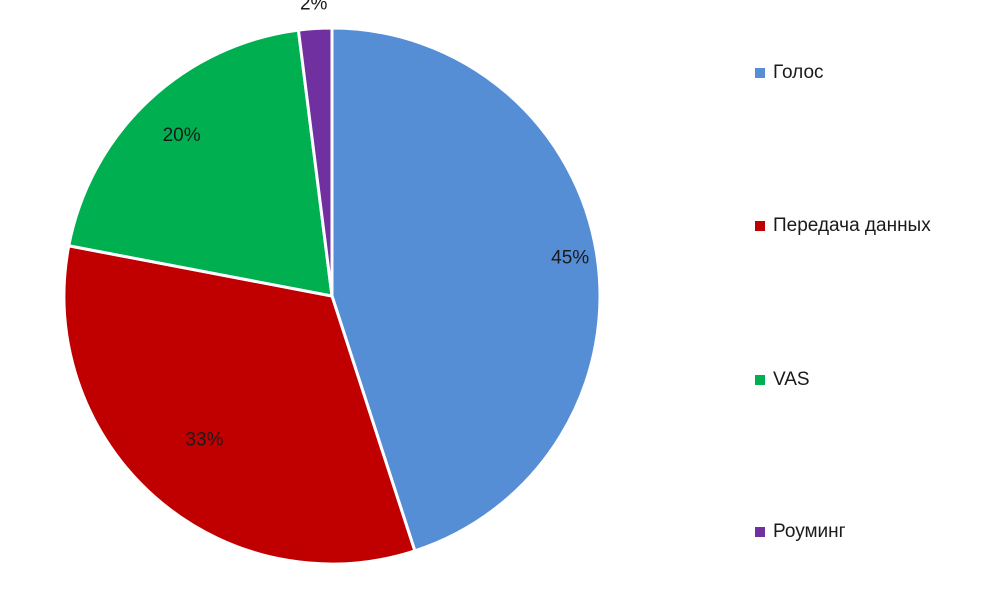 The width and height of the screenshot is (1000, 596). I want to click on legend-label: Голос, so click(798, 72).